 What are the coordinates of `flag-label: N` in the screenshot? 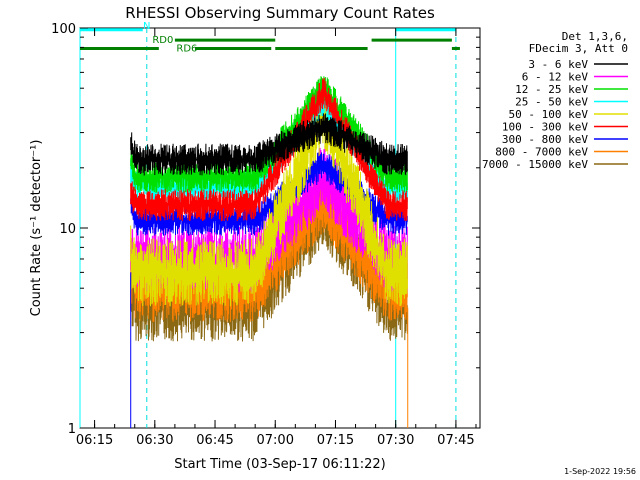 It's located at (146, 26).